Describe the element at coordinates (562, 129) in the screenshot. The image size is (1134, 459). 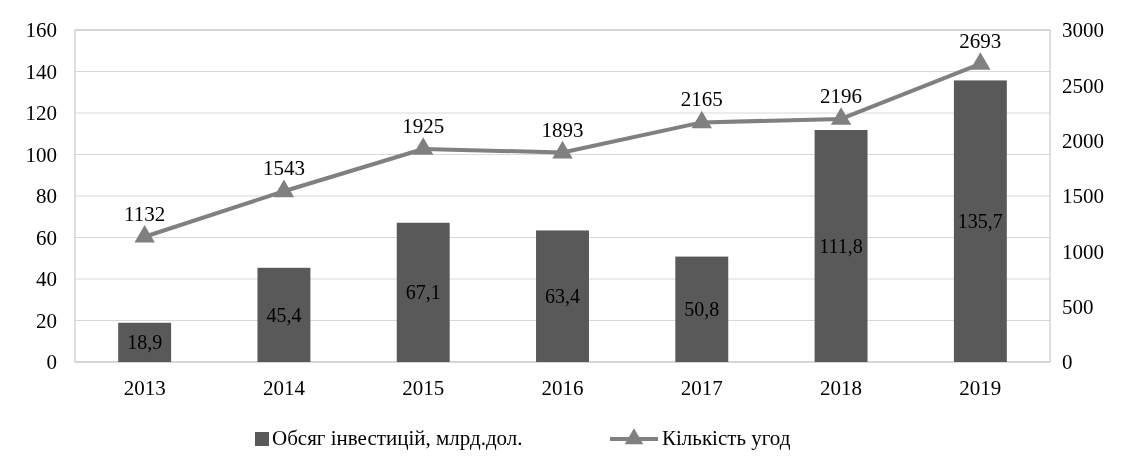
I see `data-label: 1893` at that location.